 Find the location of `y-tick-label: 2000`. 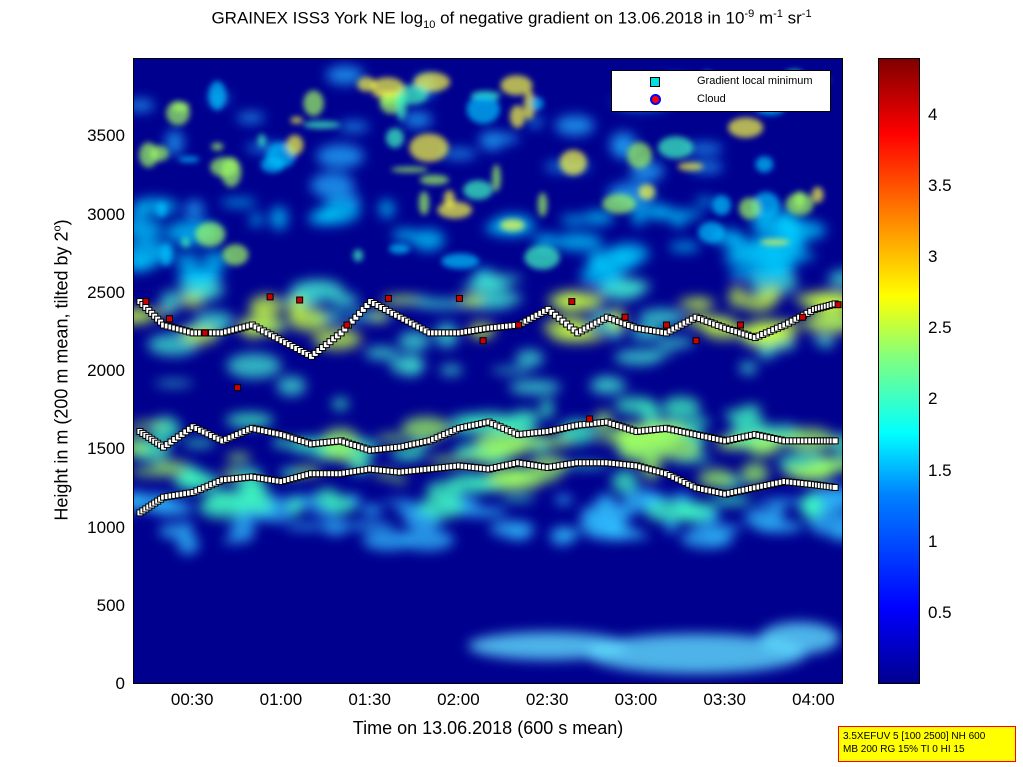

y-tick-label: 2000 is located at coordinates (106, 370).